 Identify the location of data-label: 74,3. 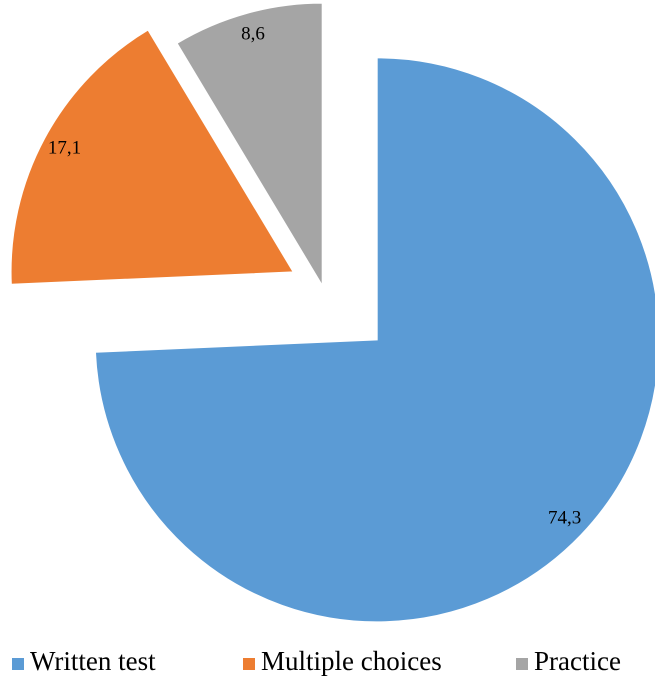
(564, 518).